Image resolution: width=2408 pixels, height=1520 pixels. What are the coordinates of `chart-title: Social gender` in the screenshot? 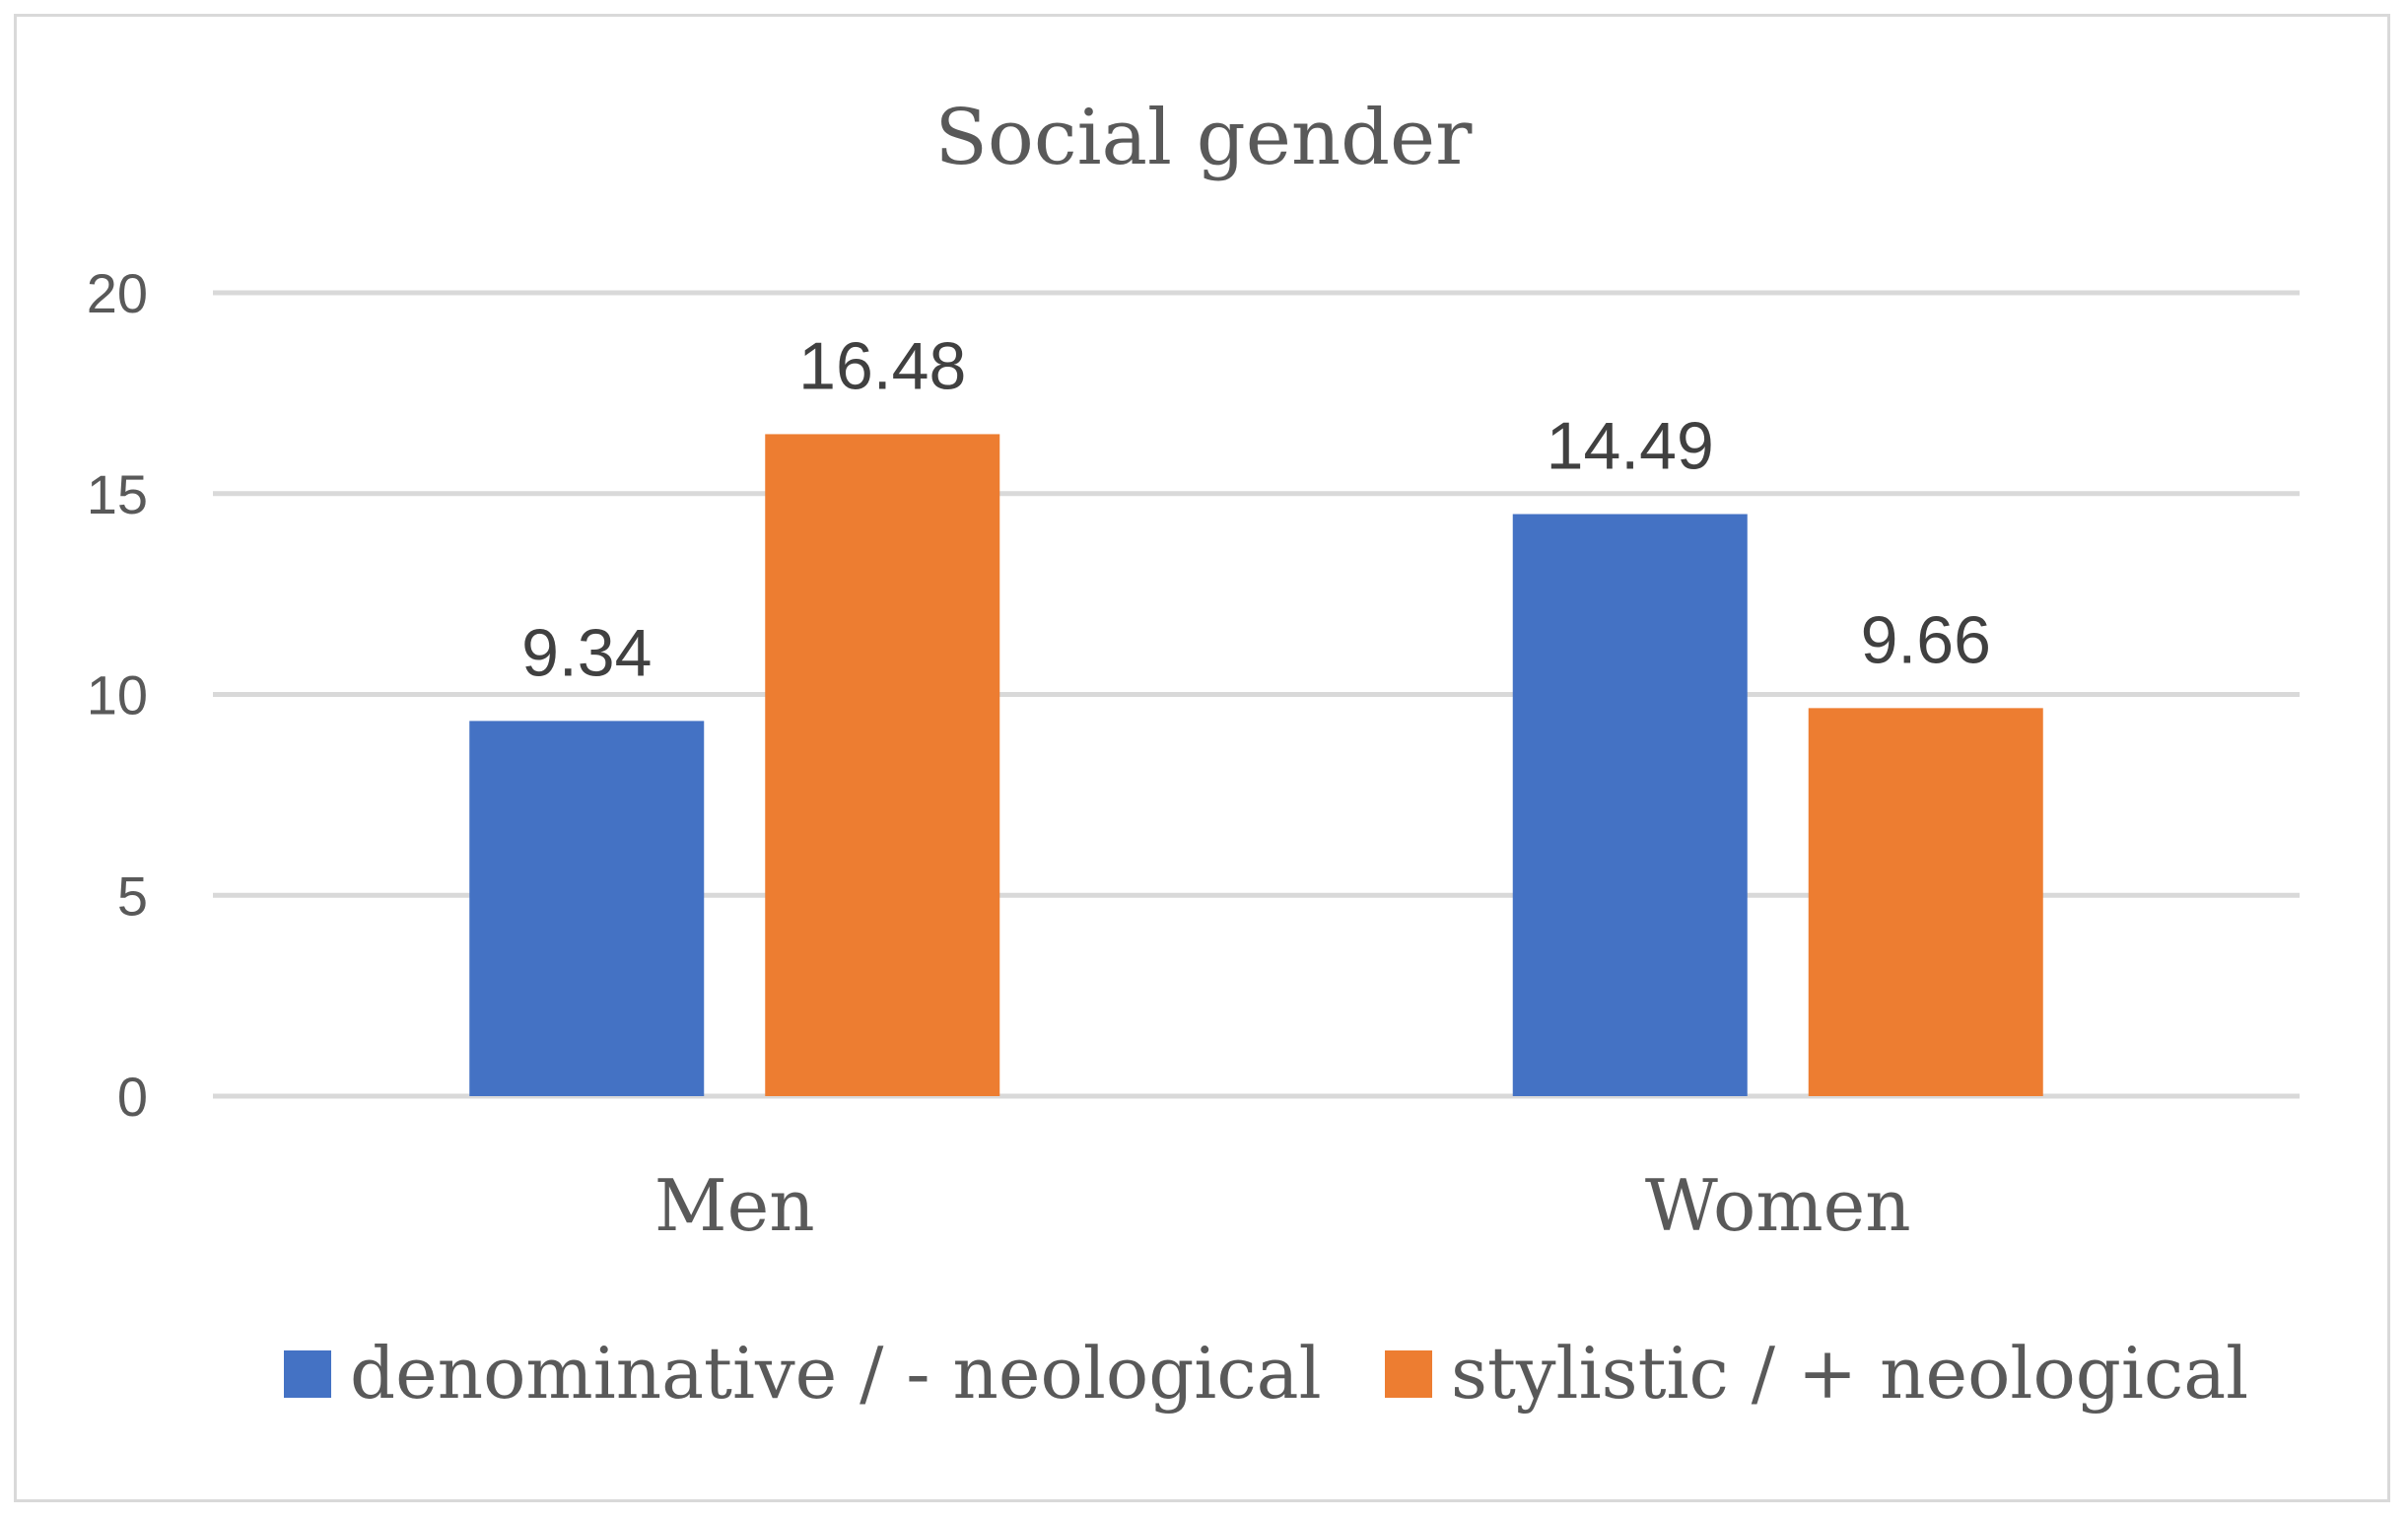 It's located at (1204, 138).